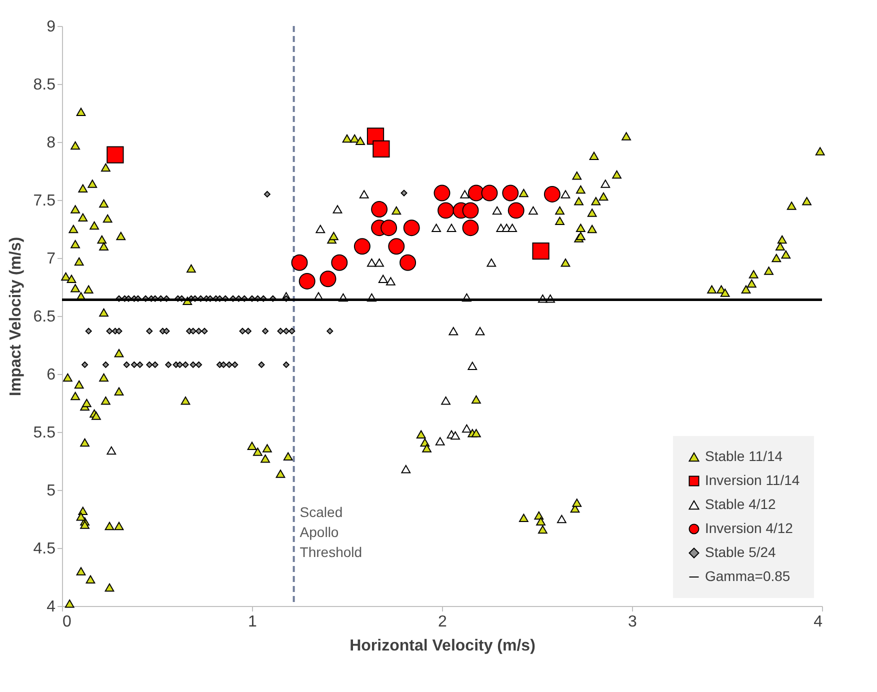 The width and height of the screenshot is (877, 692). What do you see at coordinates (67, 622) in the screenshot?
I see `x-tick-label: 0` at bounding box center [67, 622].